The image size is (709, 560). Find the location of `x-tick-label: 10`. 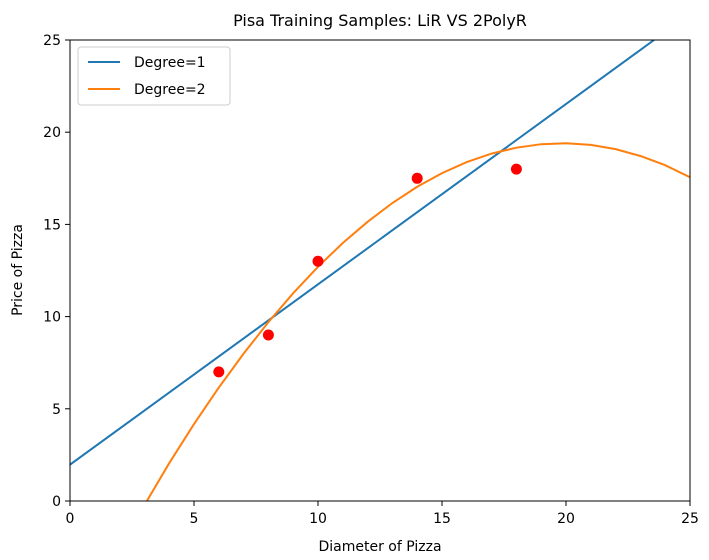

x-tick-label: 10 is located at coordinates (318, 519).